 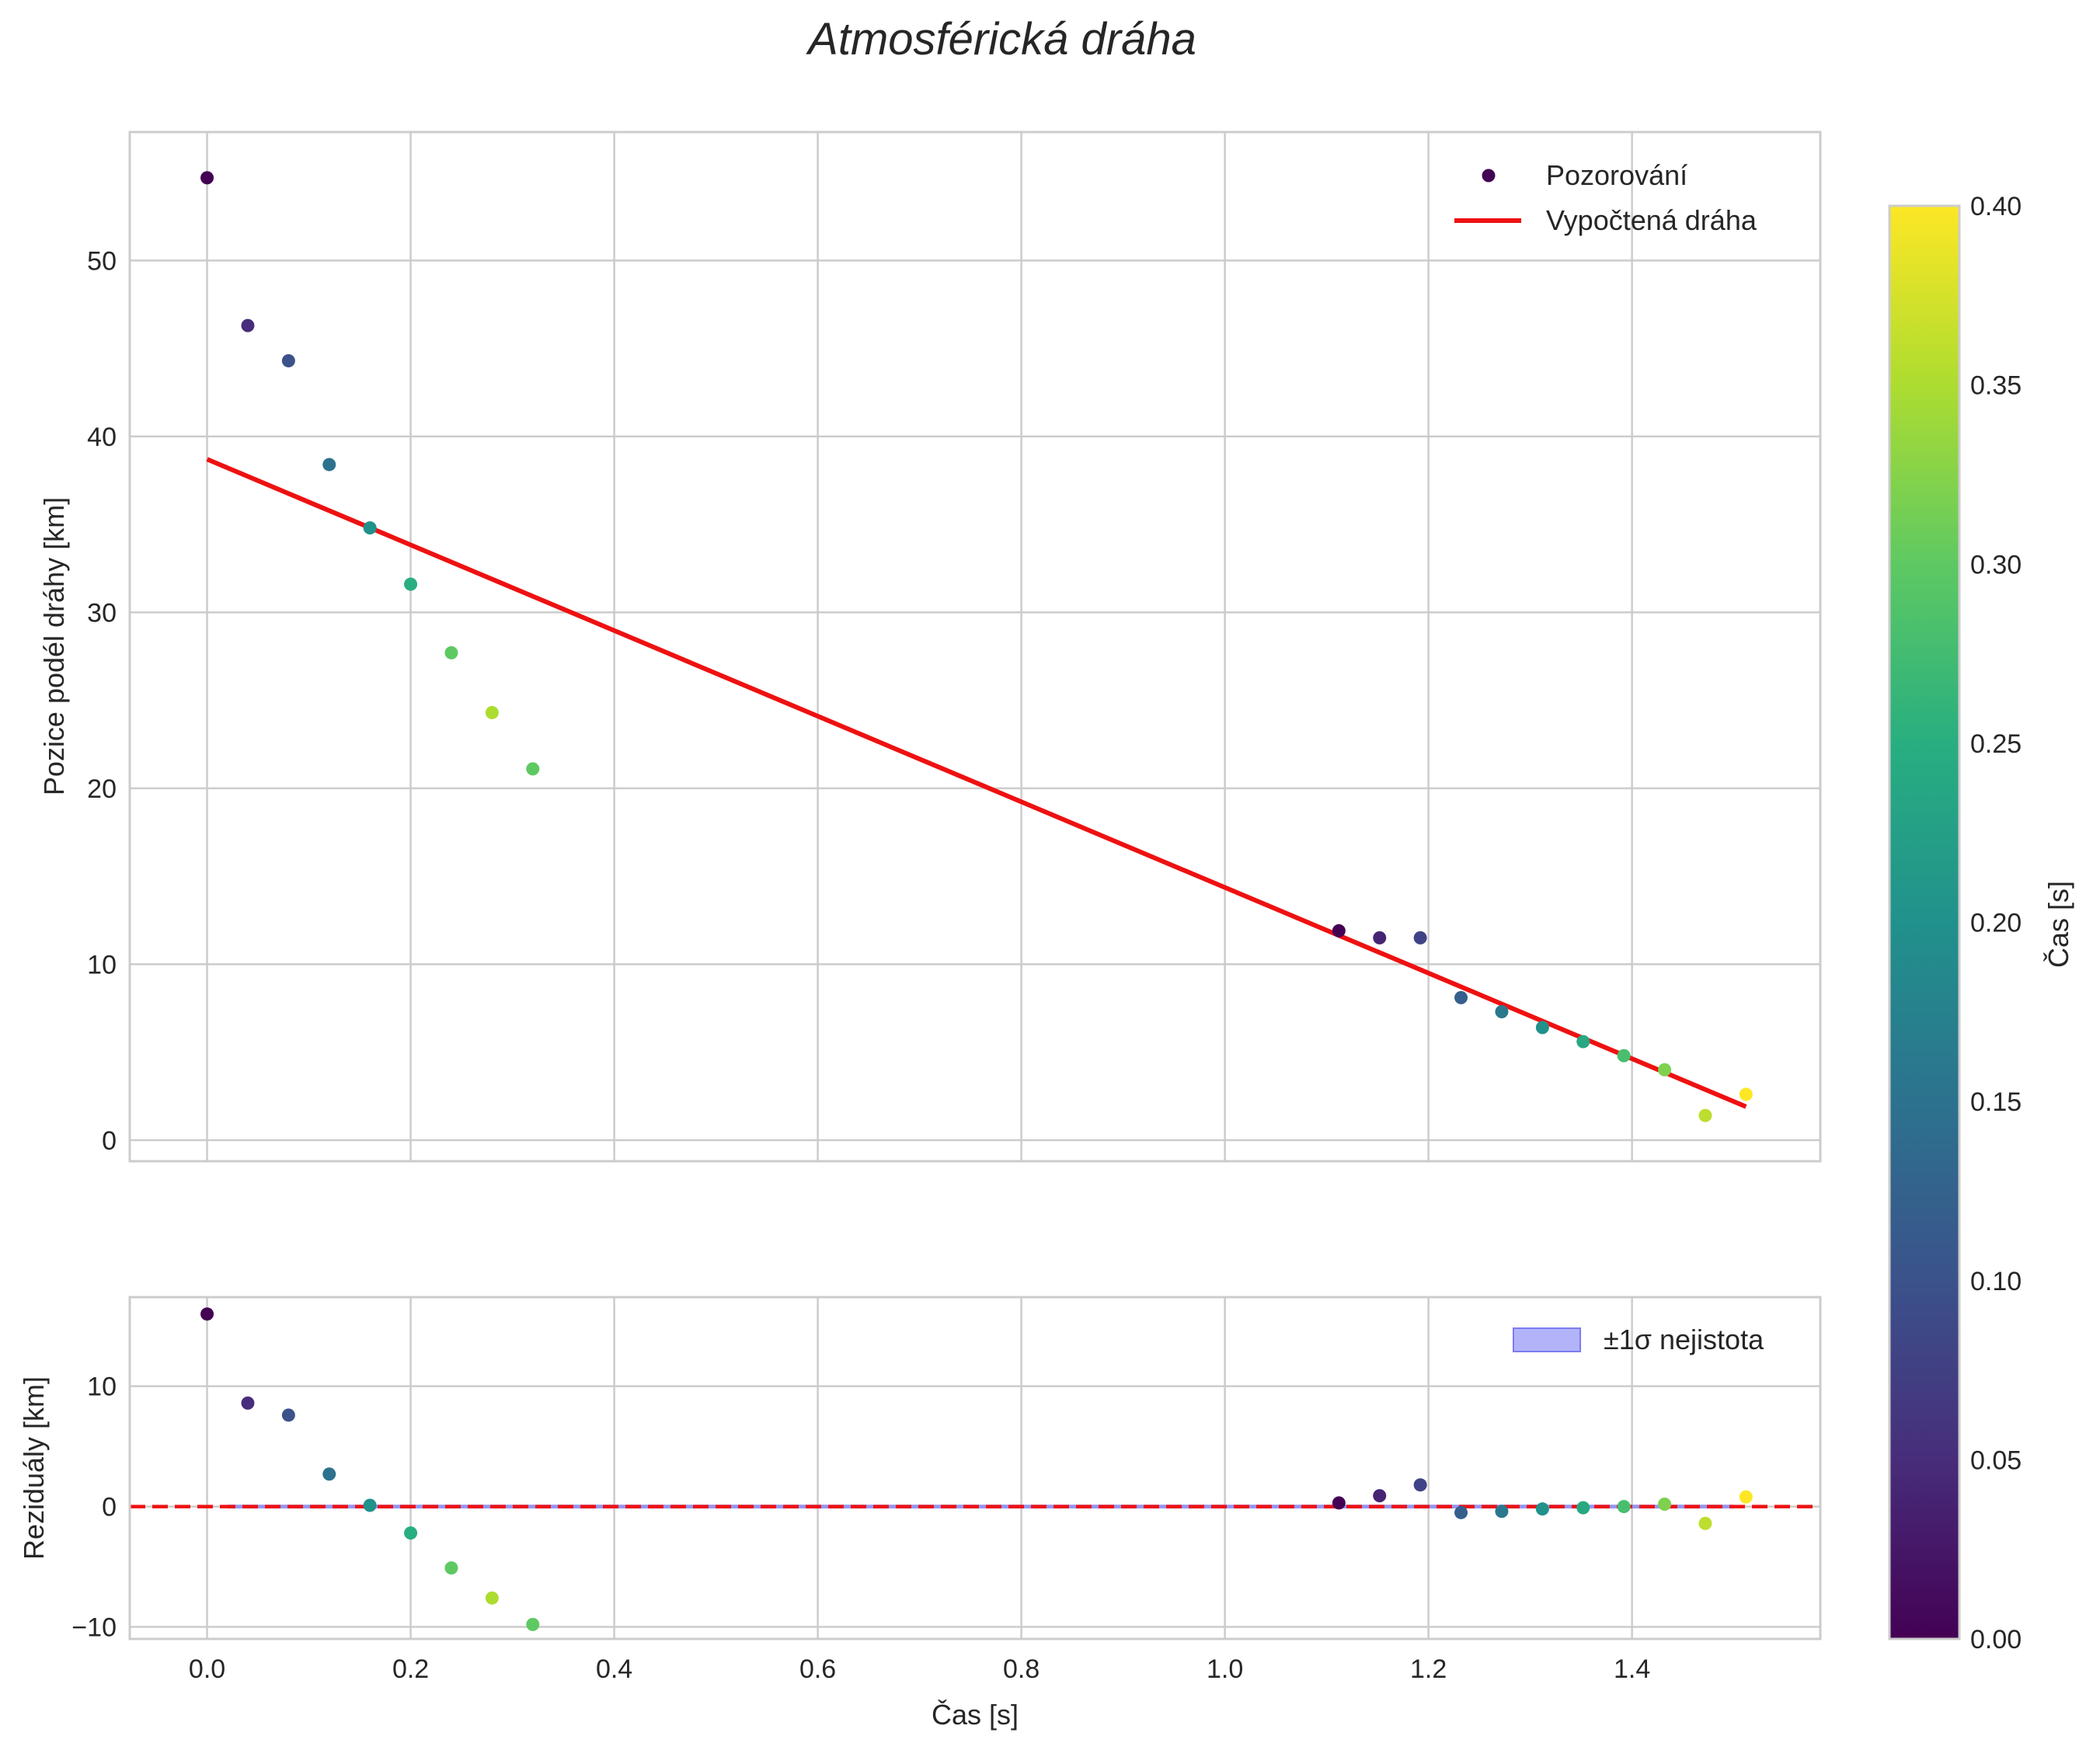 I want to click on legend-scatter-marker, so click(x=1489, y=176).